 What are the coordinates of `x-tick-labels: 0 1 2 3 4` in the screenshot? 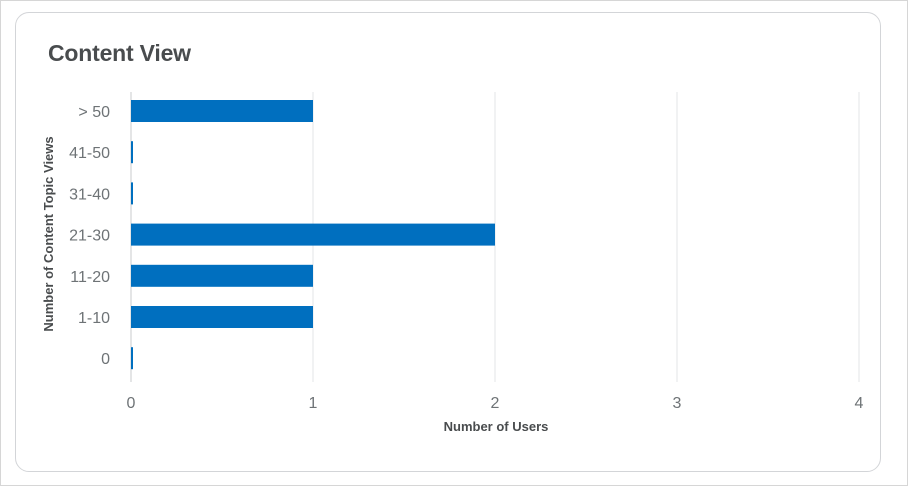 It's located at (495, 403).